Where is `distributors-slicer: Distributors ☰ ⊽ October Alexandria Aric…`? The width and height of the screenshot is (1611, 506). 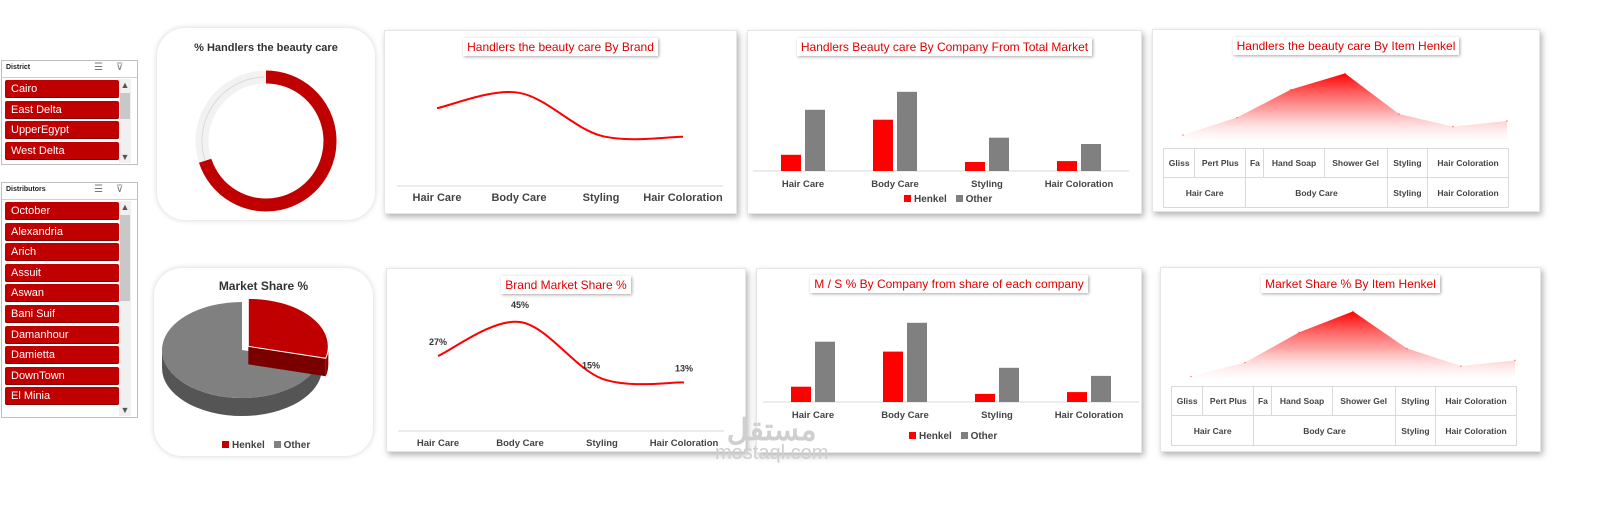
distributors-slicer: Distributors ☰ ⊽ October Alexandria Aric… is located at coordinates (69, 300).